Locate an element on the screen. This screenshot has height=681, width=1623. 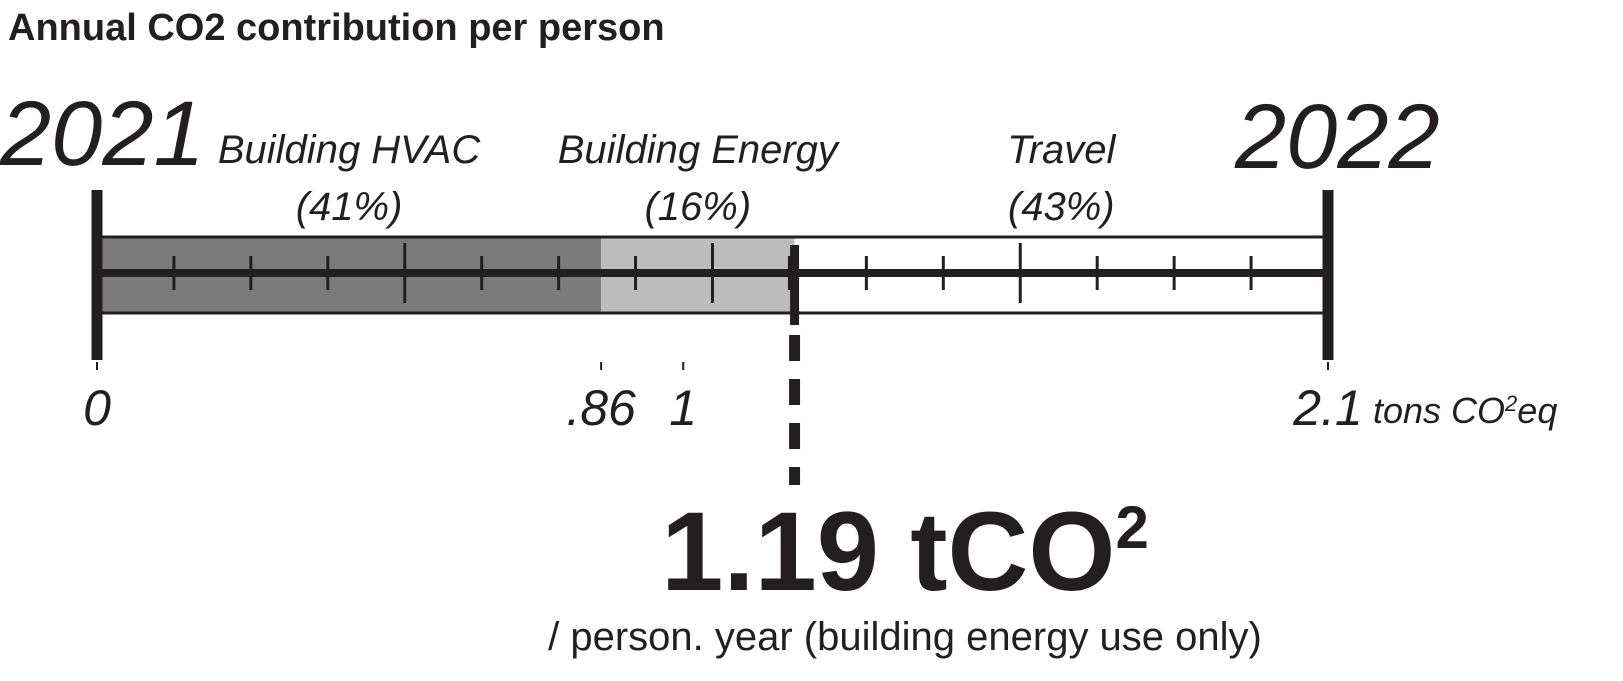
end-year: 2022 is located at coordinates (1337, 137).